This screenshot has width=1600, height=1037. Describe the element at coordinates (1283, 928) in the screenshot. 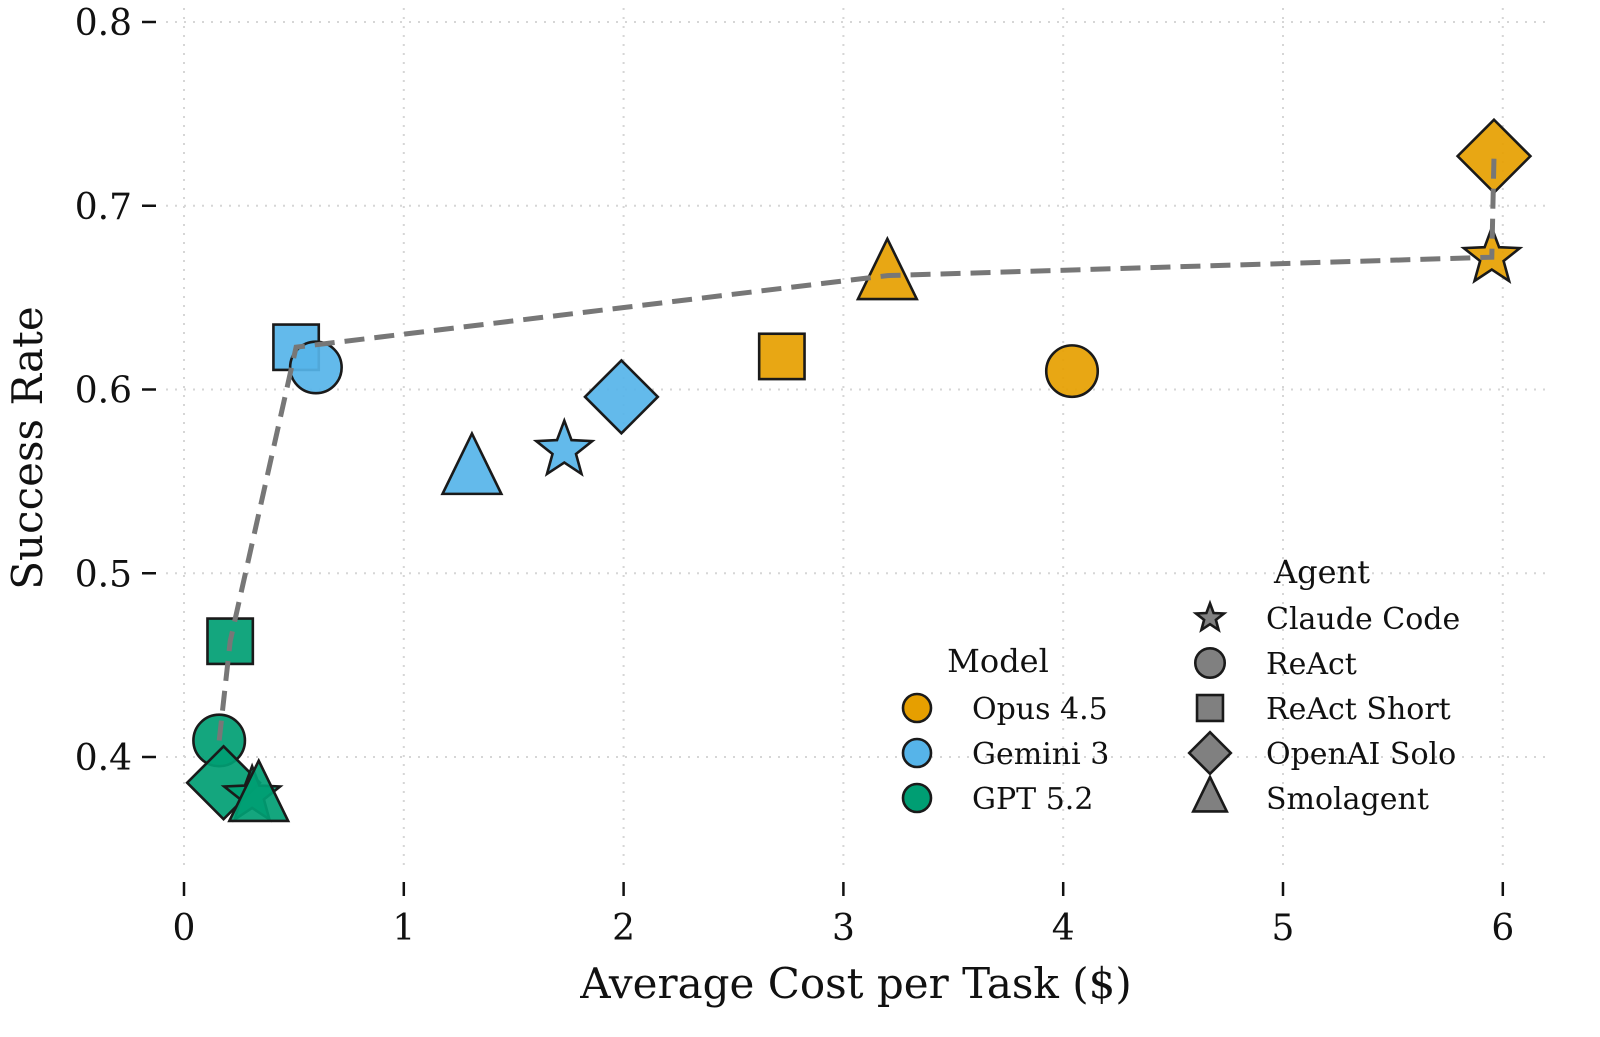

I see `x-tick-label: 5` at that location.